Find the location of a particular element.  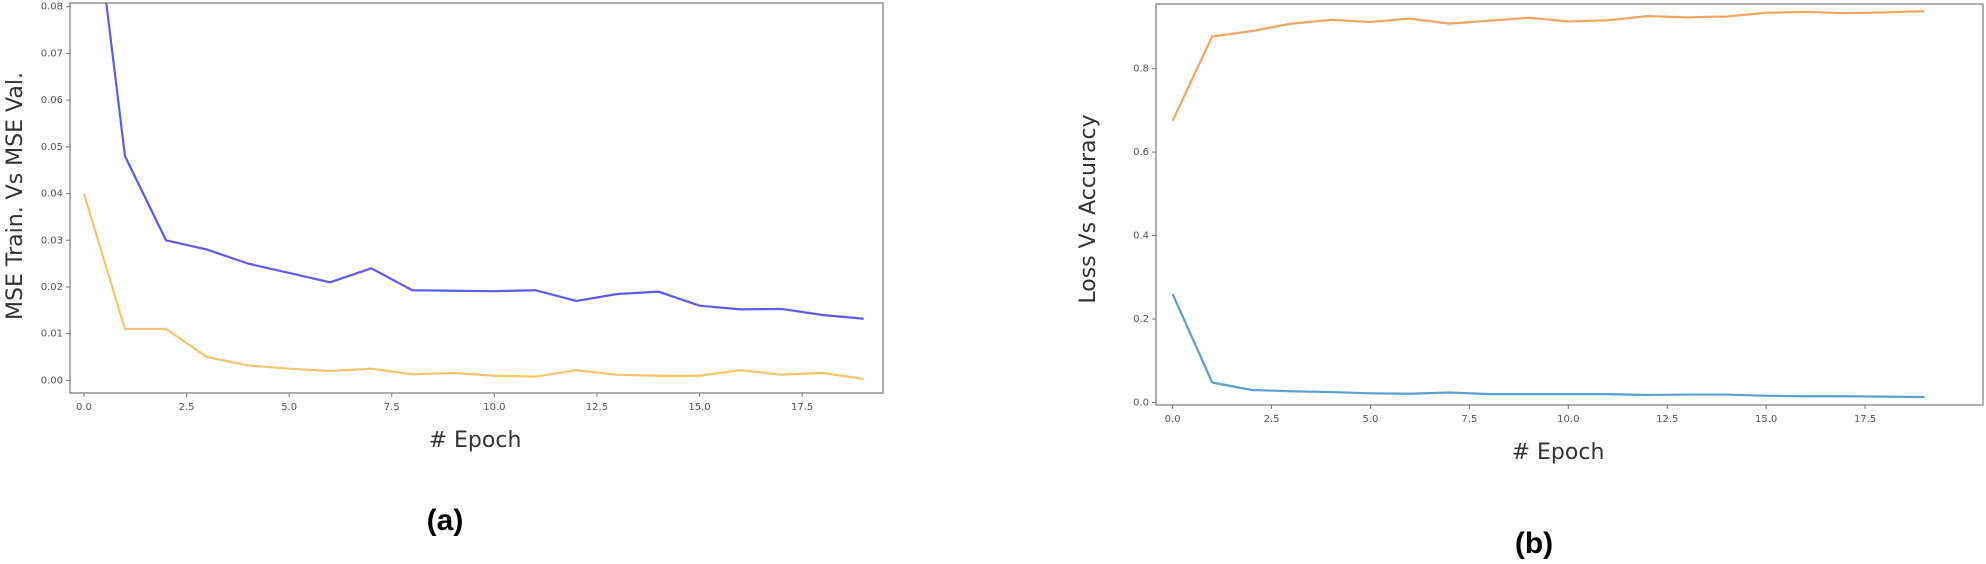

y-tick-label: 0.4 is located at coordinates (1141, 236).